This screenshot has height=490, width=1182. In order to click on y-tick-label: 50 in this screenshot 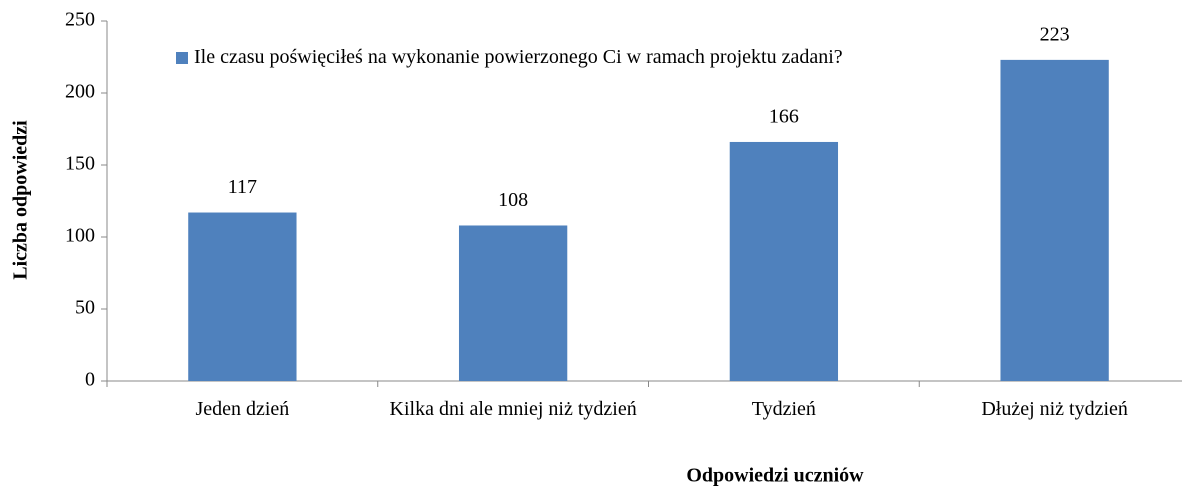, I will do `click(85, 308)`.